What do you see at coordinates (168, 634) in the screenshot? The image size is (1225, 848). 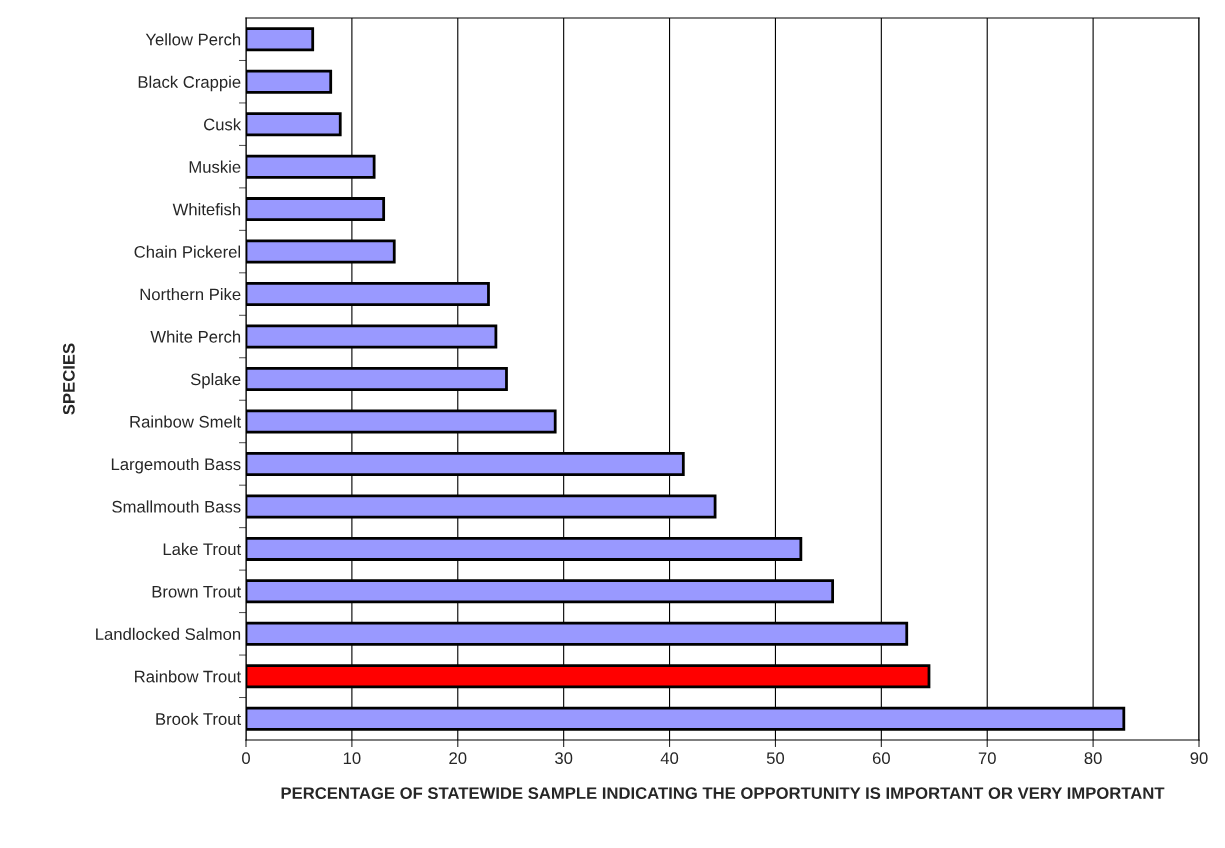 I see `y-tick-label: Landlocked Salmon` at bounding box center [168, 634].